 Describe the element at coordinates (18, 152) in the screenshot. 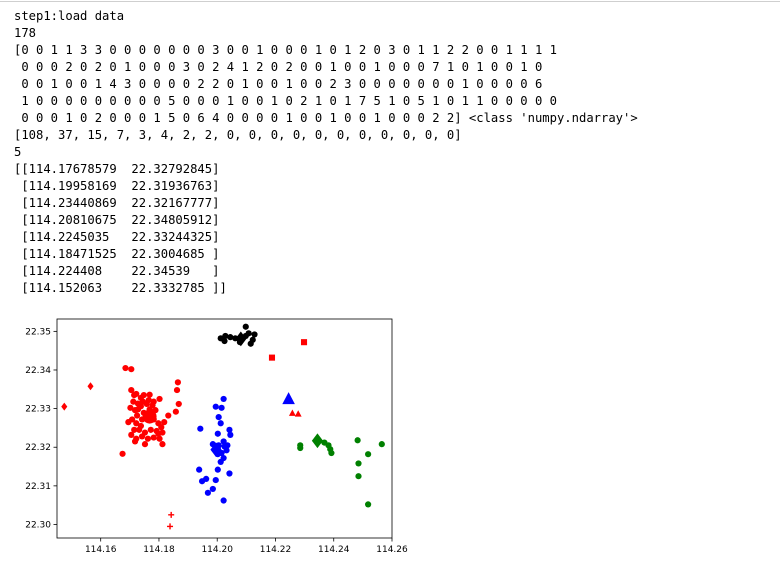

I see `output-line: 5` at that location.